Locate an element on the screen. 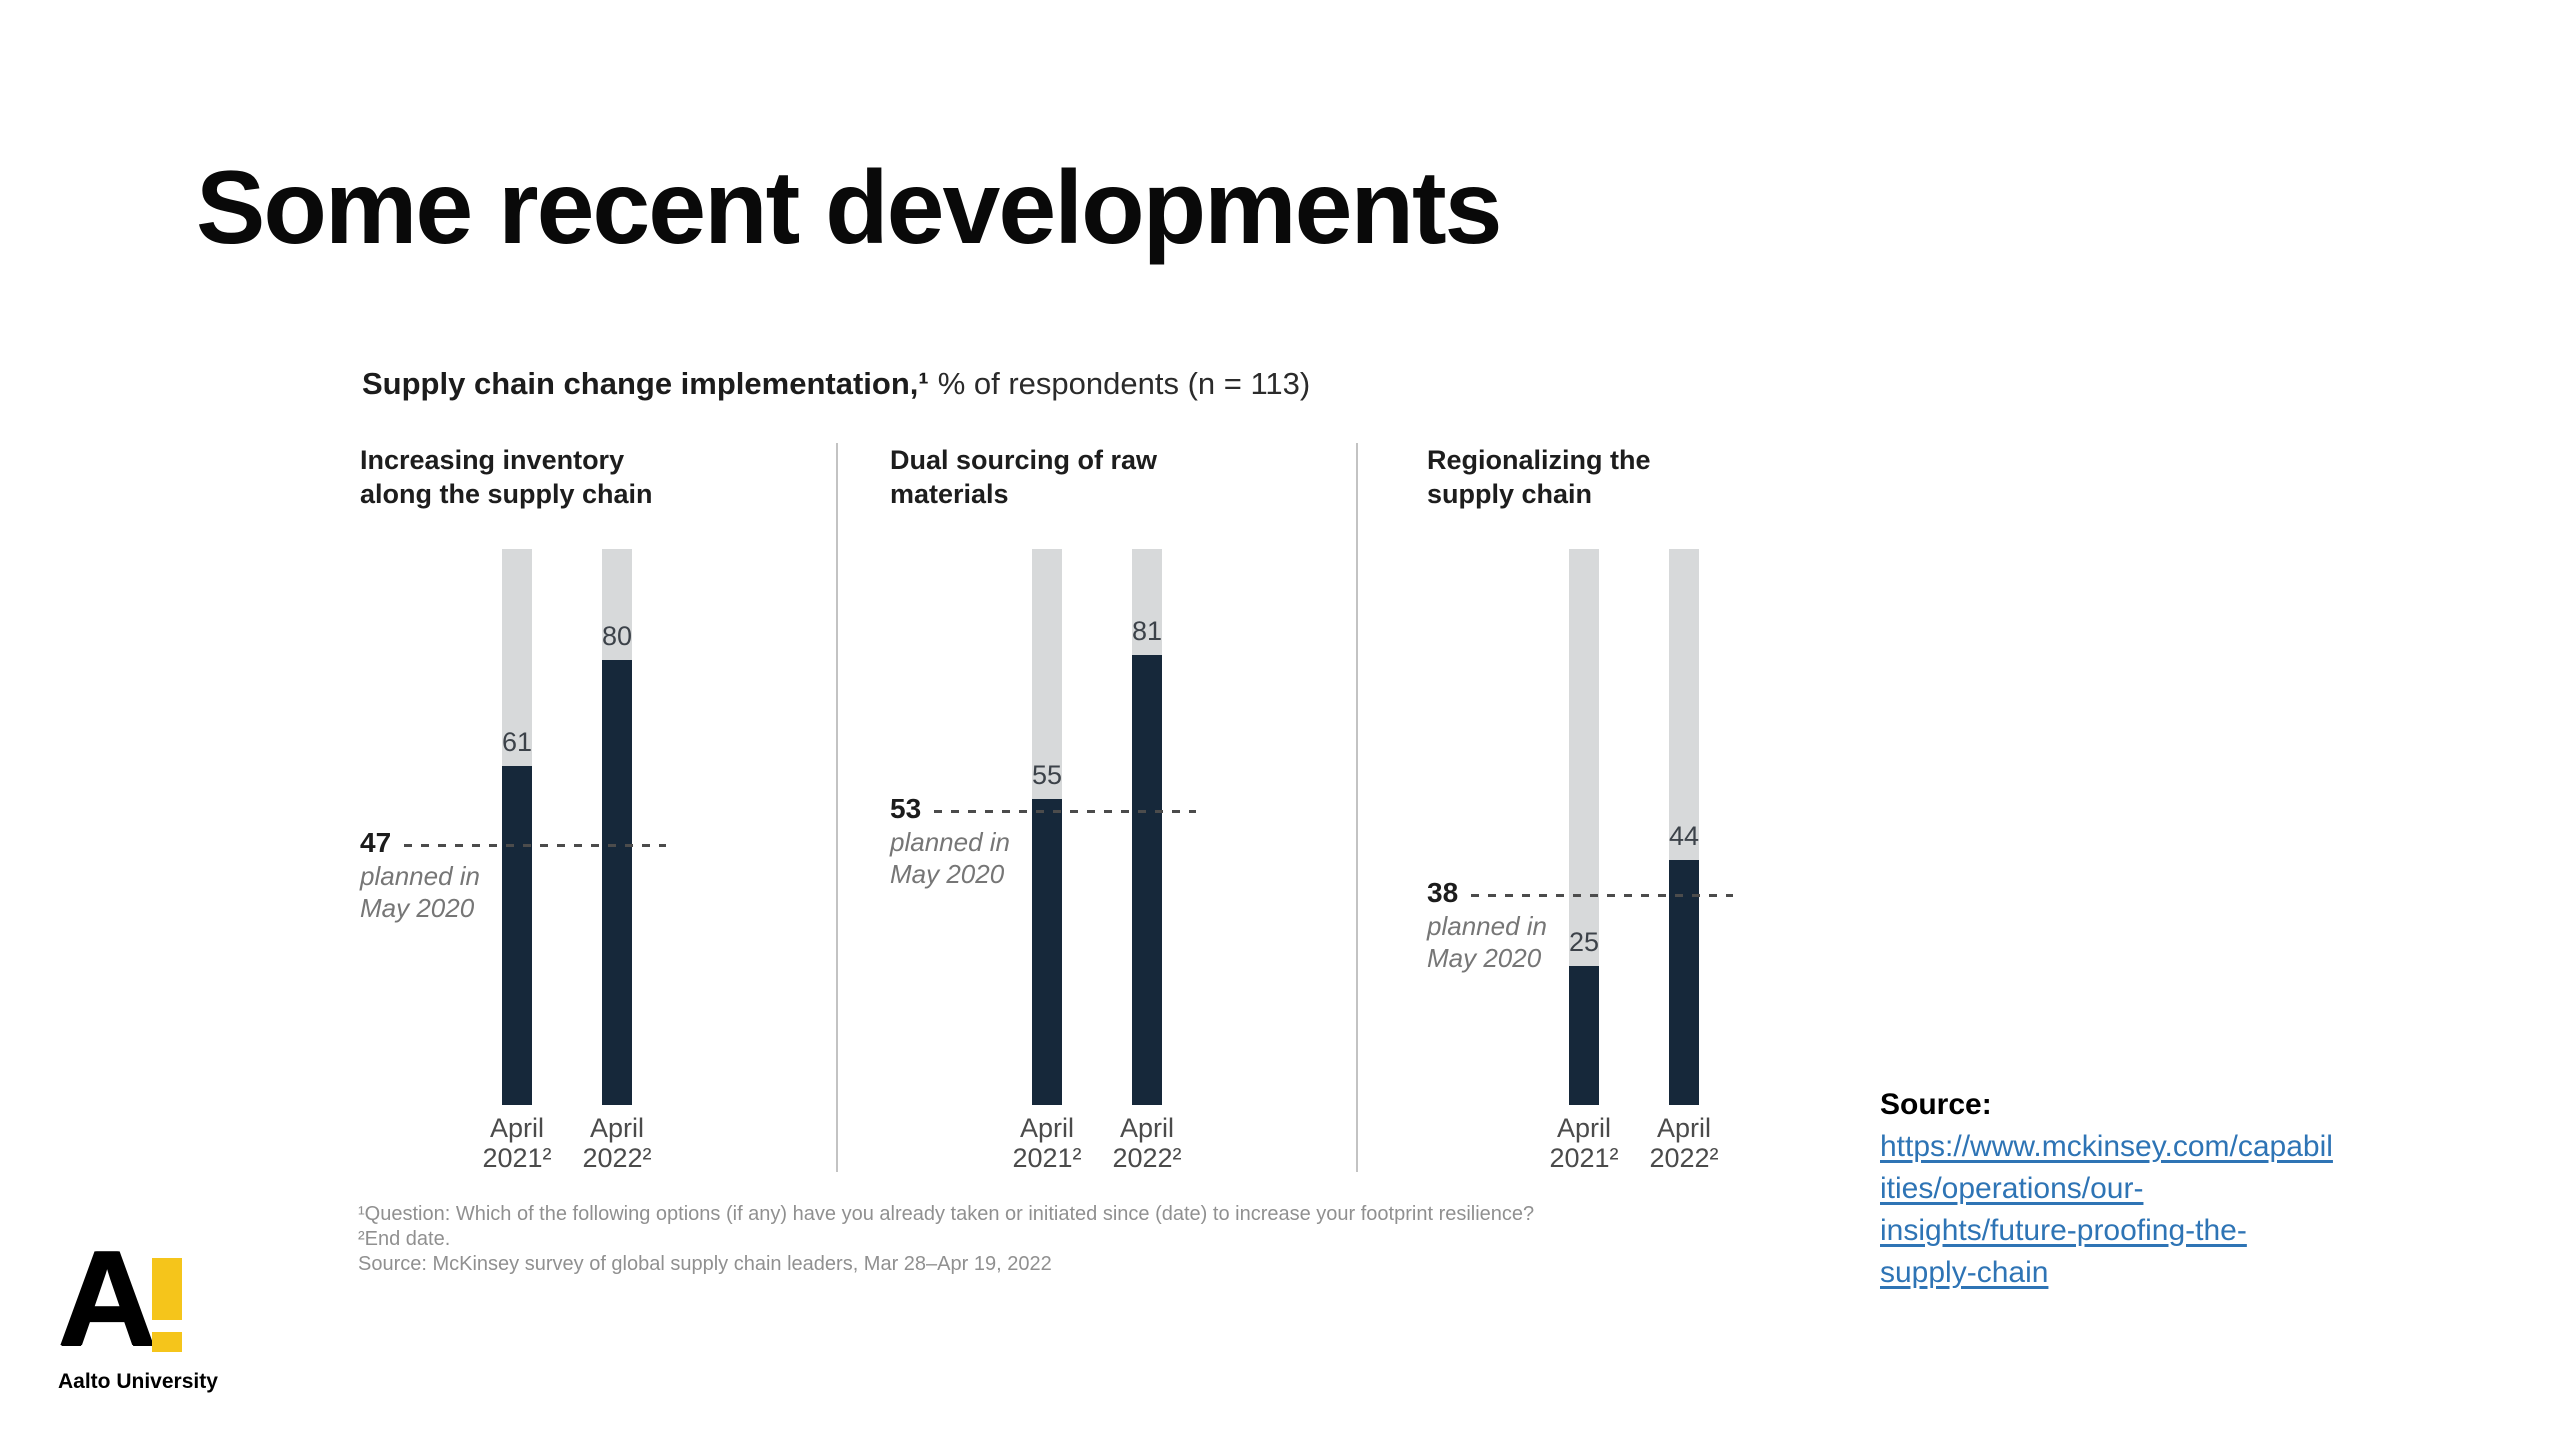  aalto-logo-letter: A is located at coordinates (107, 1298).